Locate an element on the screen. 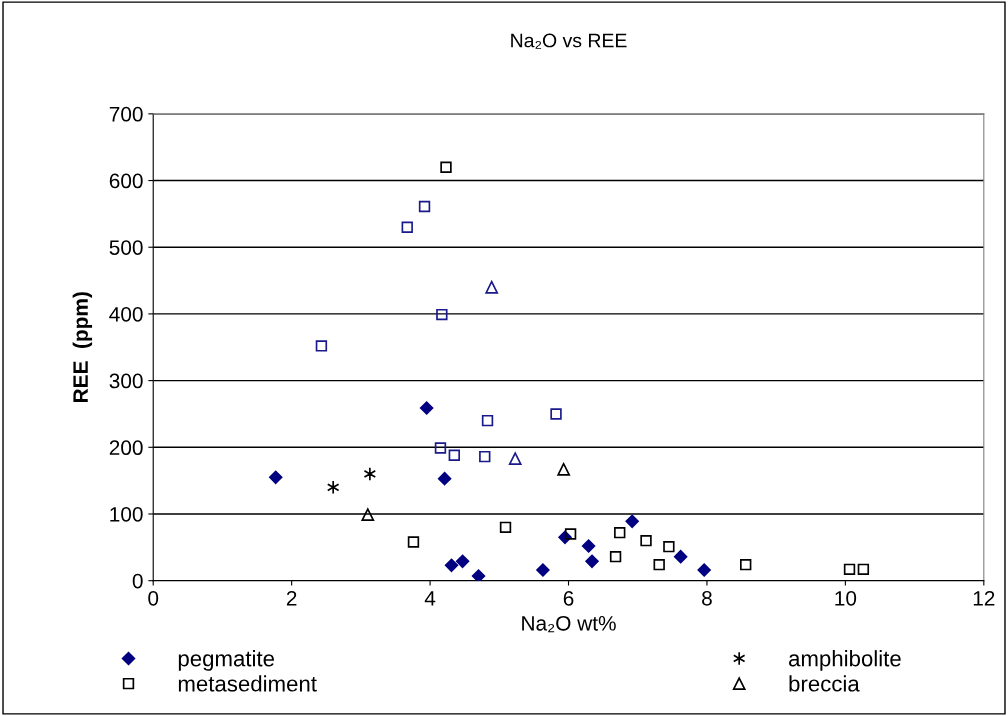 The height and width of the screenshot is (716, 1008). y-tick-label: 400 is located at coordinates (126, 314).